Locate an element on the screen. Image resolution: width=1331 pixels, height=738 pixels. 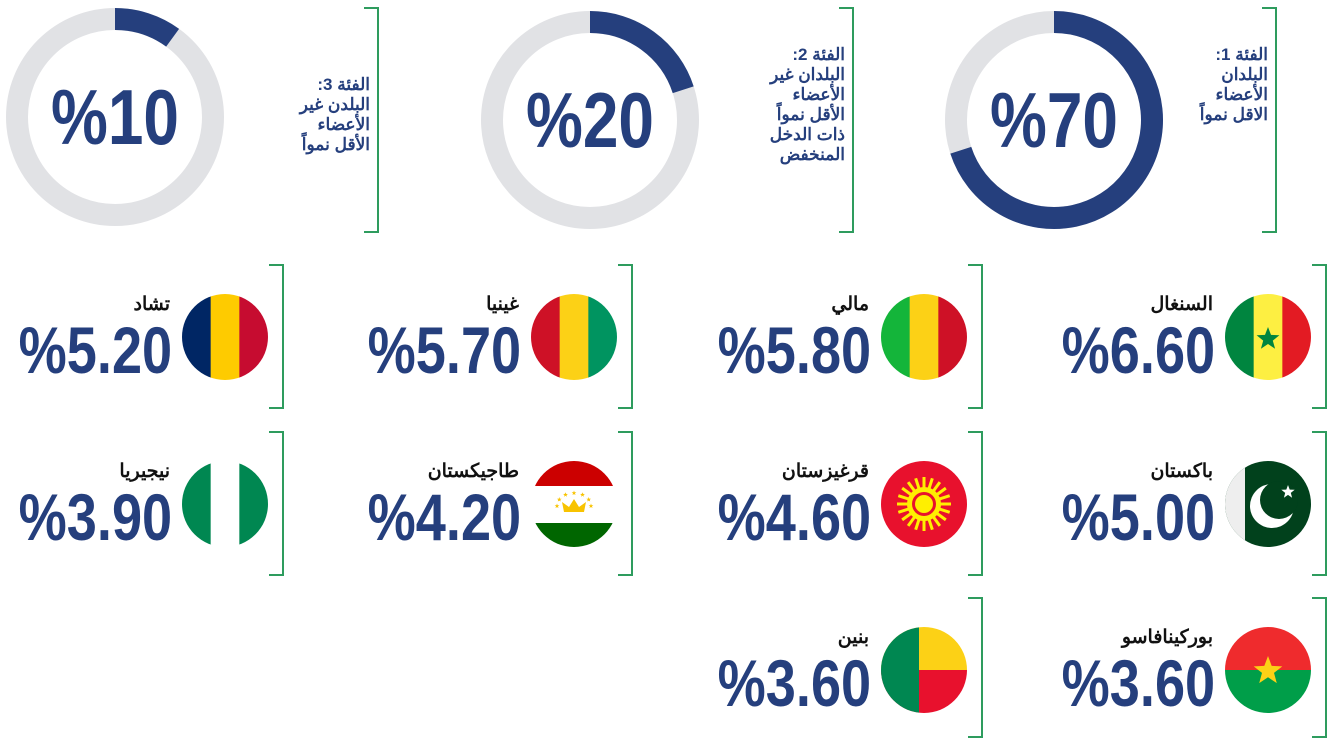
country-name: باكستان is located at coordinates (1181, 471).